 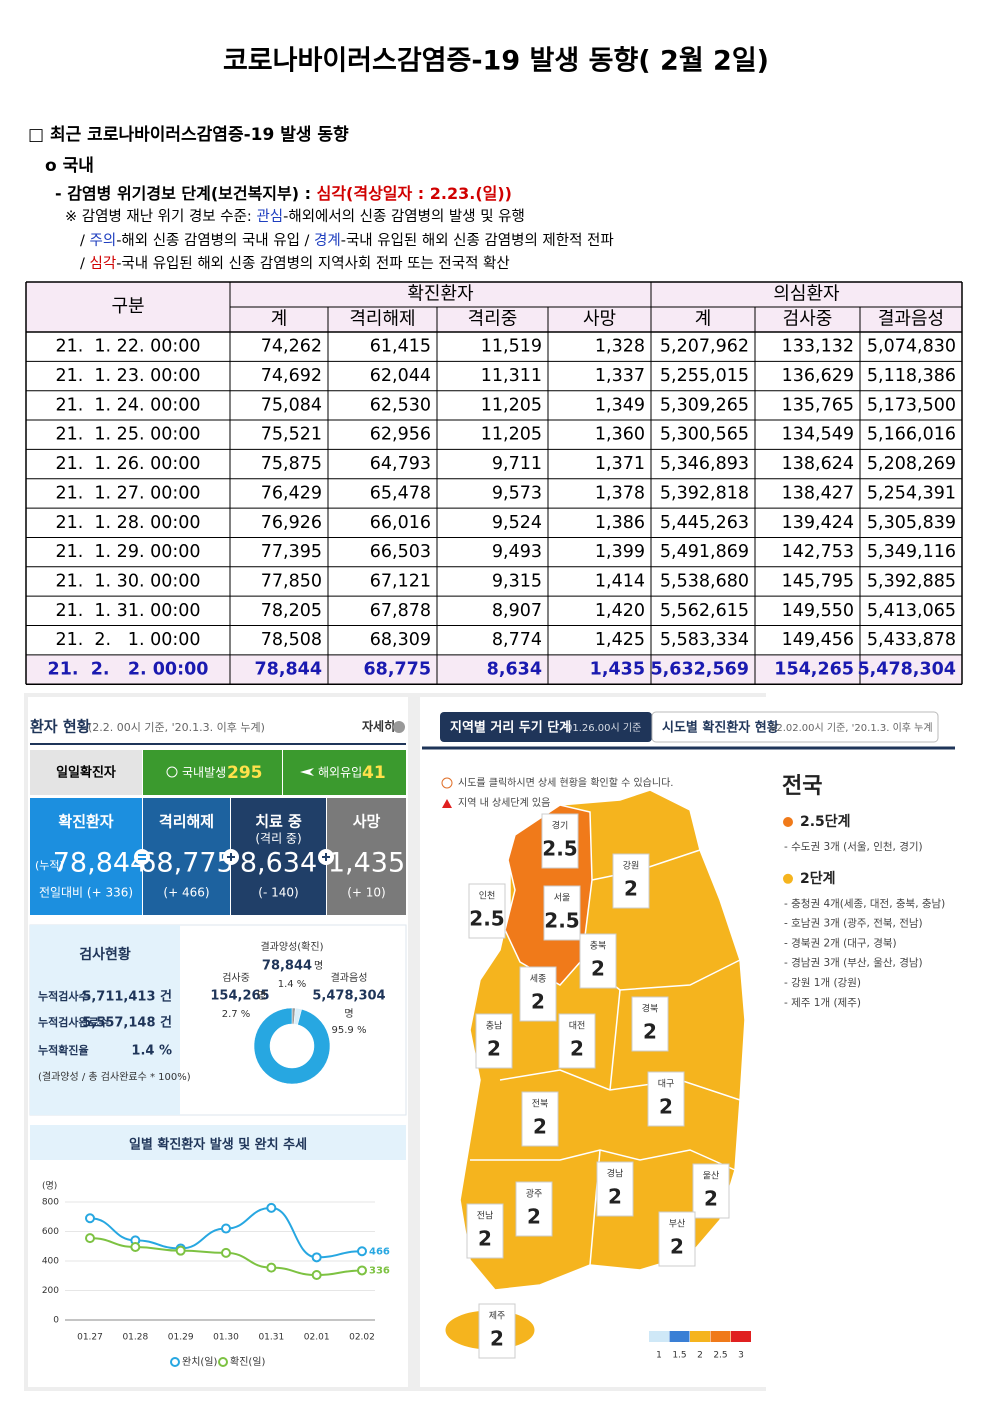 I want to click on table-cell: 142,753, so click(x=818, y=552).